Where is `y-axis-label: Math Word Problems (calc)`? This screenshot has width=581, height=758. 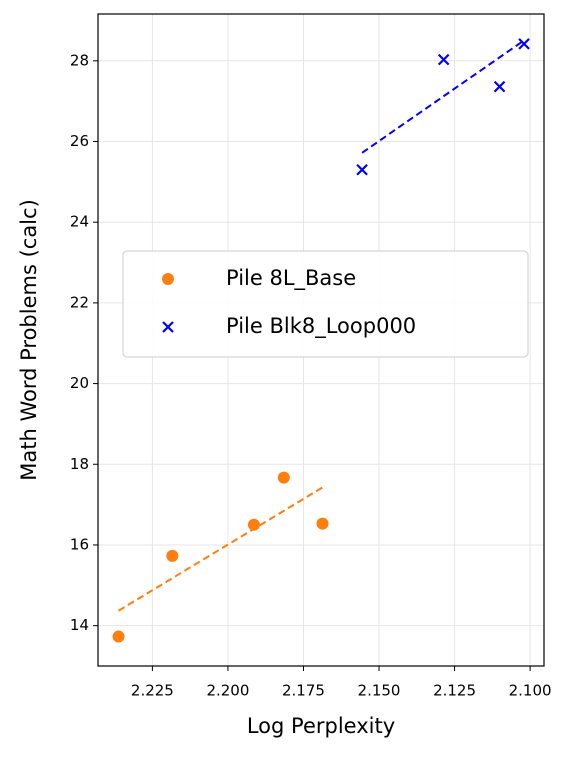 y-axis-label: Math Word Problems (calc) is located at coordinates (29, 340).